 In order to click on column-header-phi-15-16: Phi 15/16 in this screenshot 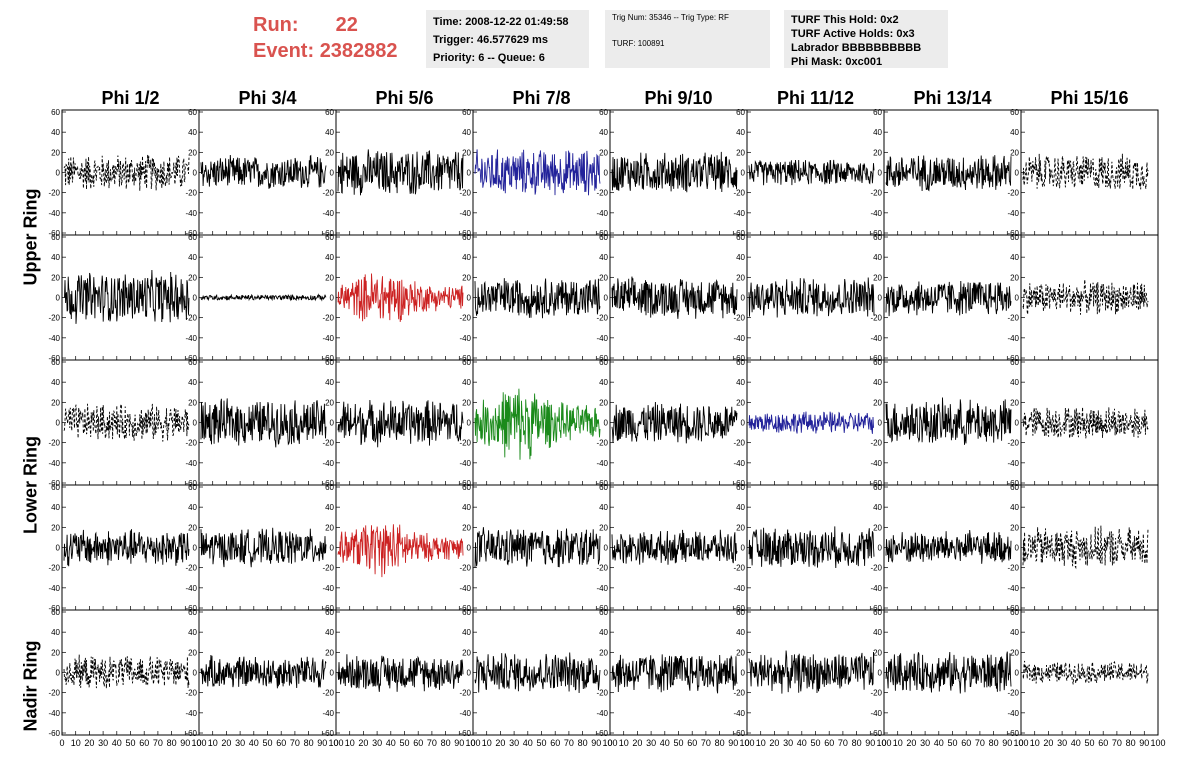, I will do `click(1089, 98)`.